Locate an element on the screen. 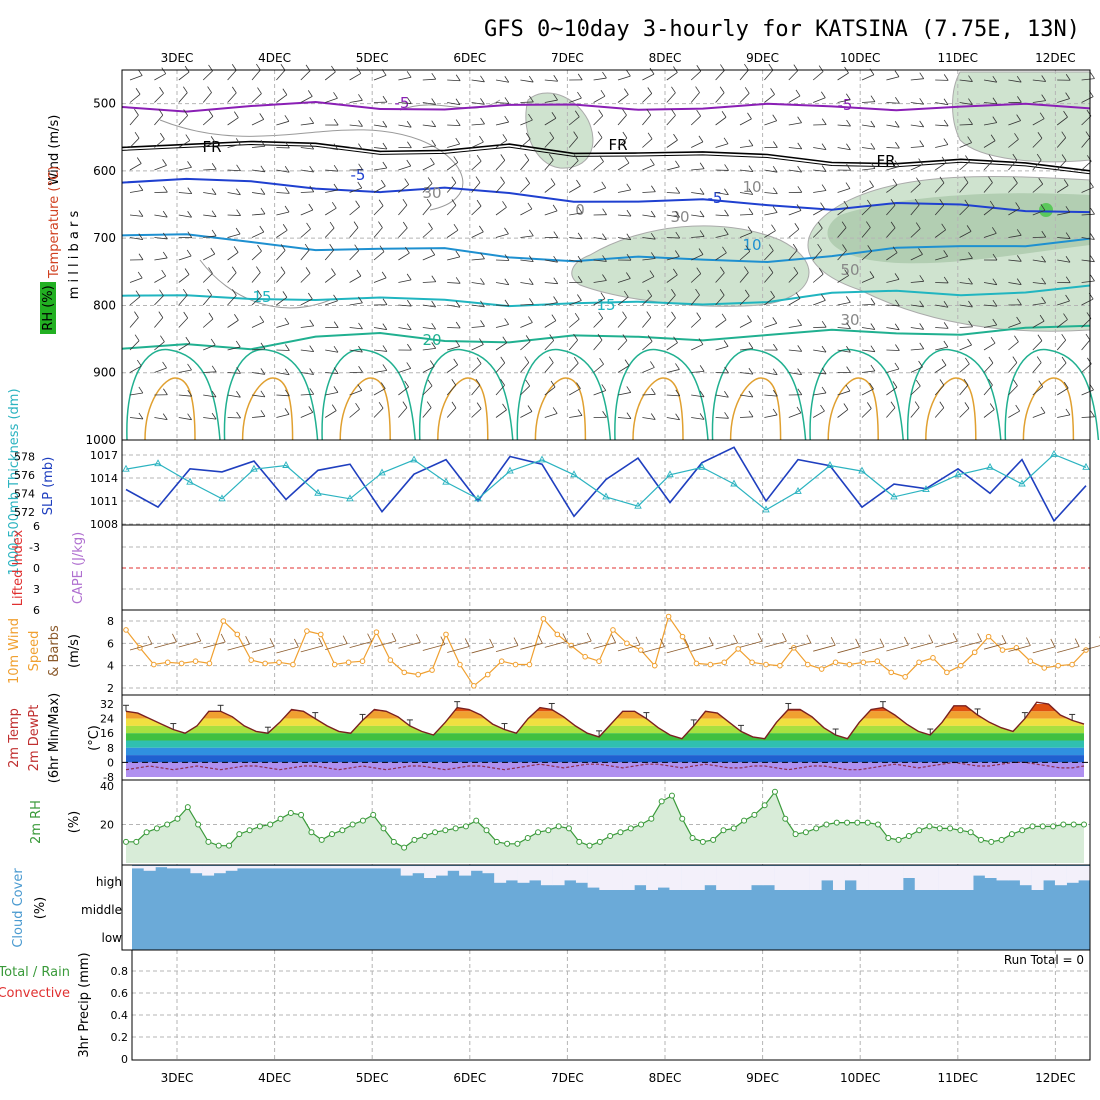  bottom-date-label: 5DEC is located at coordinates (372, 1078).